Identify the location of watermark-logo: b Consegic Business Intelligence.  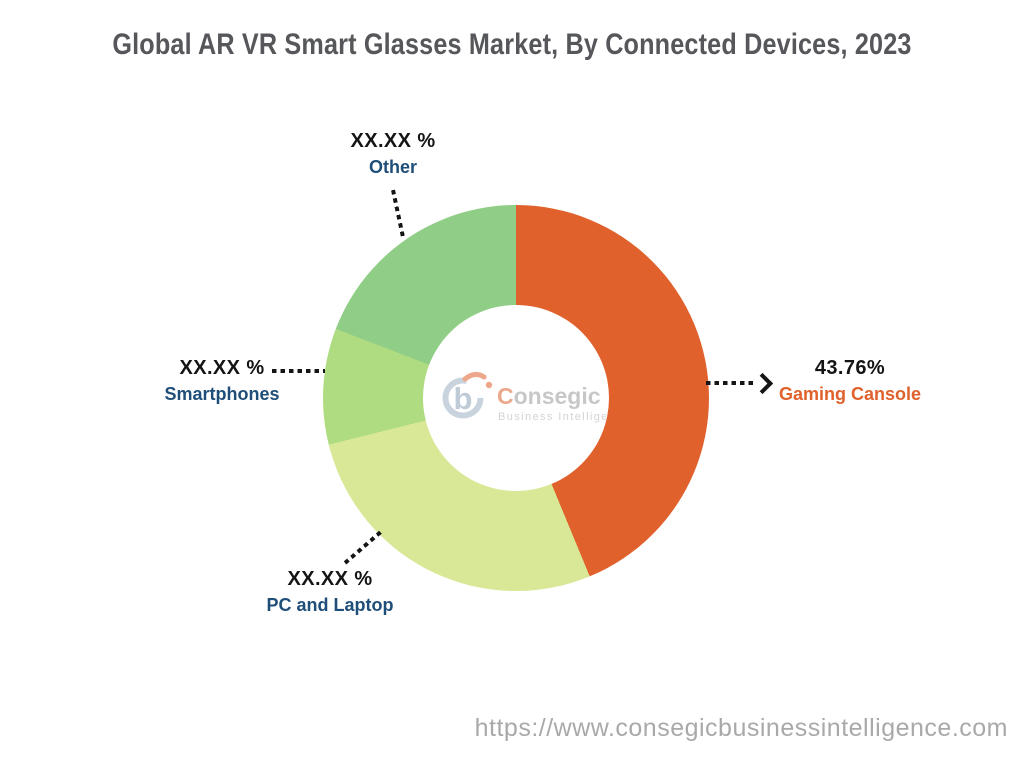
(524, 397).